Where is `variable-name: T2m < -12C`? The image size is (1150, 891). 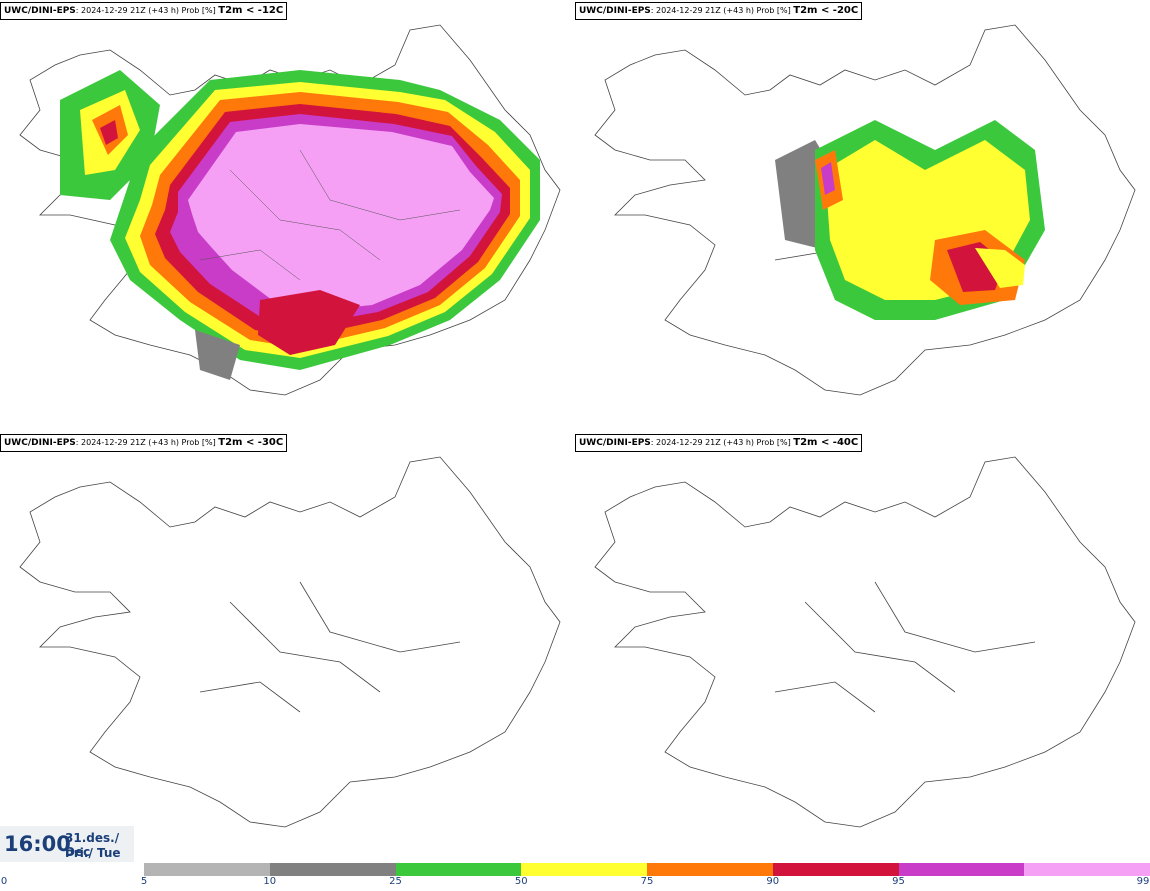 variable-name: T2m < -12C is located at coordinates (251, 10).